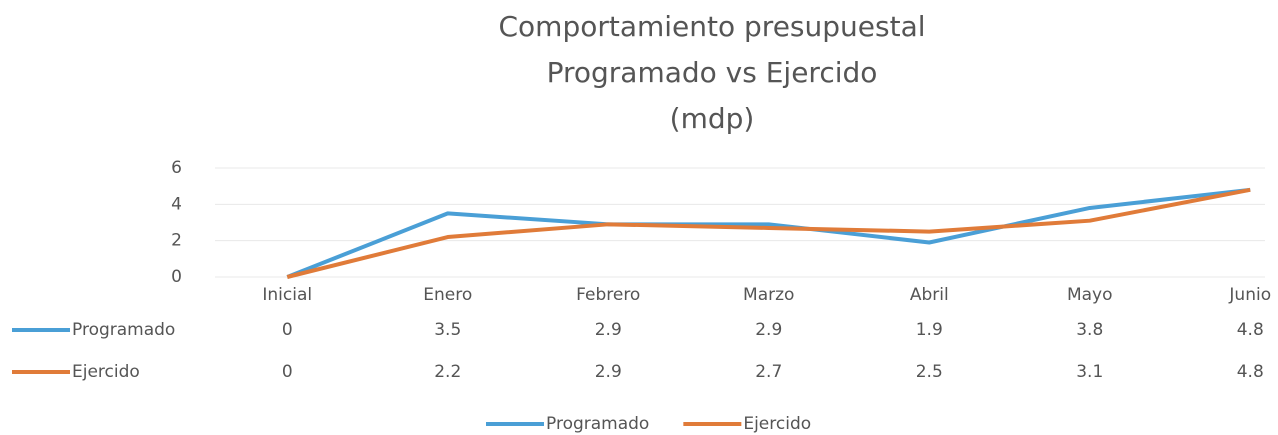  What do you see at coordinates (1089, 330) in the screenshot?
I see `table-value: 3.8` at bounding box center [1089, 330].